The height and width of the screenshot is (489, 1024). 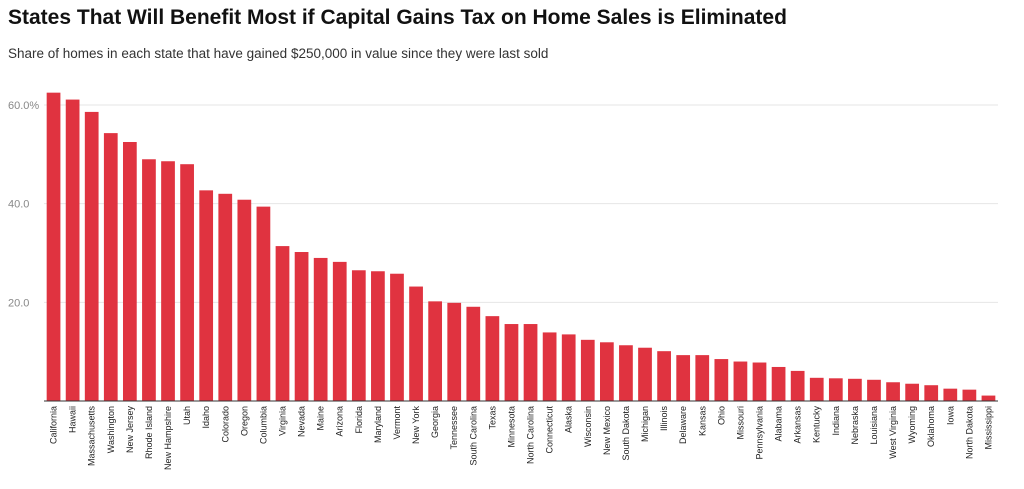 I want to click on x-tick-label: Utah, so click(x=187, y=415).